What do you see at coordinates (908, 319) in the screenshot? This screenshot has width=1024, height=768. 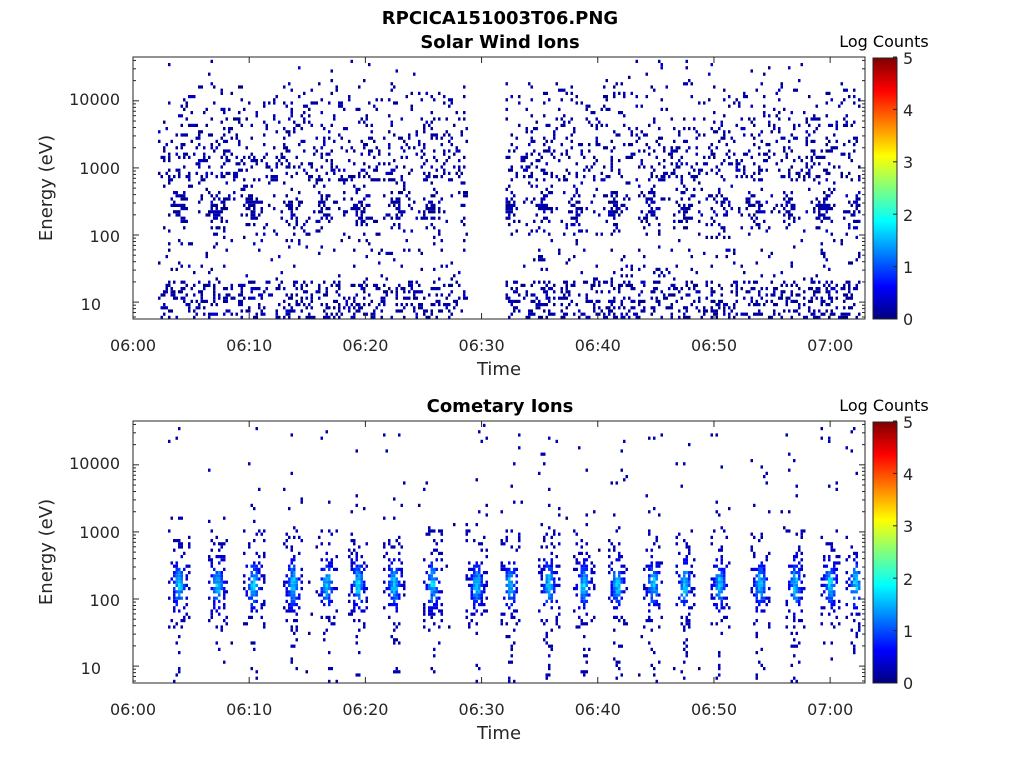 I see `colorbar-tick-label: 0` at bounding box center [908, 319].